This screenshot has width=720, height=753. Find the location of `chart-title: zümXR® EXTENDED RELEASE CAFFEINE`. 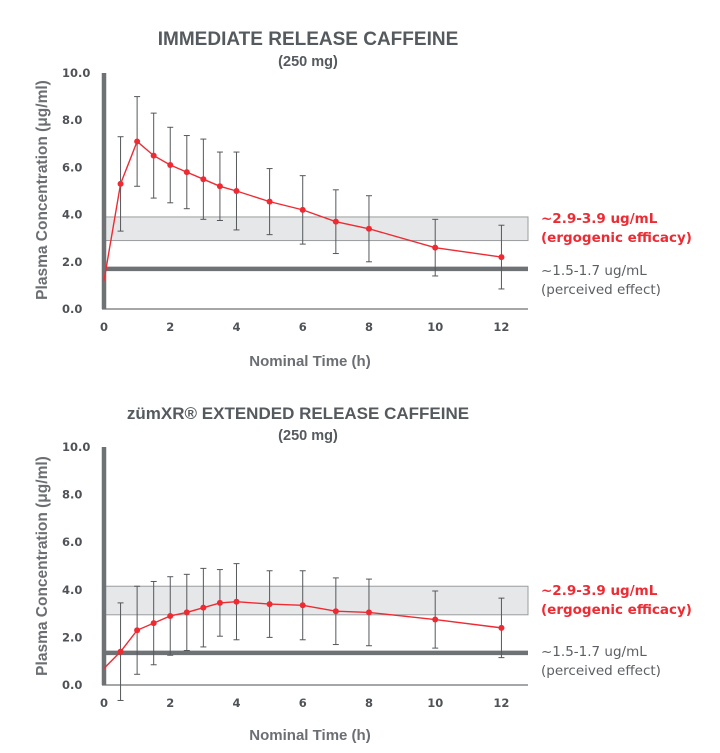

chart-title: zümXR® EXTENDED RELEASE CAFFEINE is located at coordinates (298, 413).